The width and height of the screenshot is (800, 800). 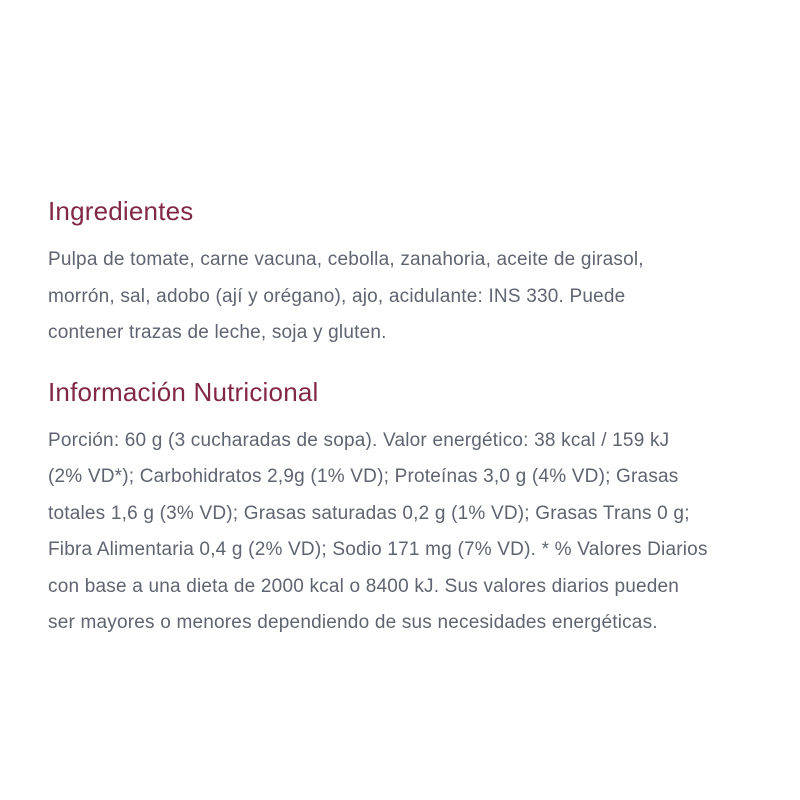 What do you see at coordinates (121, 211) in the screenshot?
I see `ingredients-heading: Ingredientes` at bounding box center [121, 211].